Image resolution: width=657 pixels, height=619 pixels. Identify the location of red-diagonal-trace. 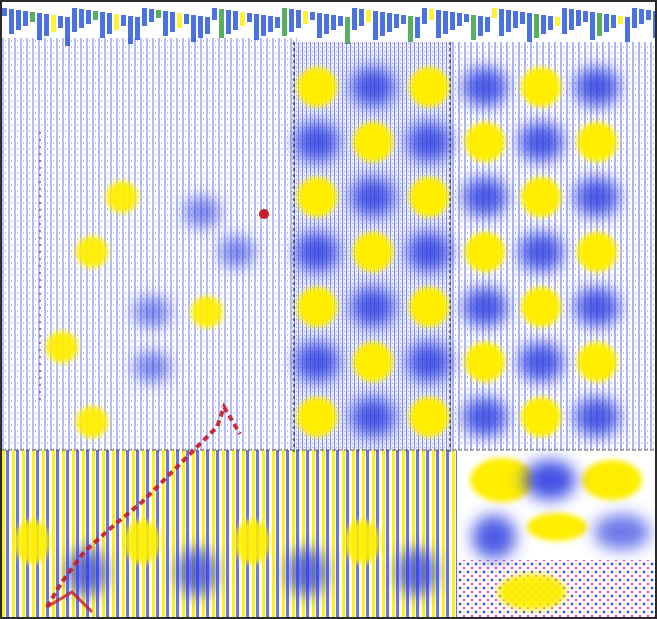
(143, 505).